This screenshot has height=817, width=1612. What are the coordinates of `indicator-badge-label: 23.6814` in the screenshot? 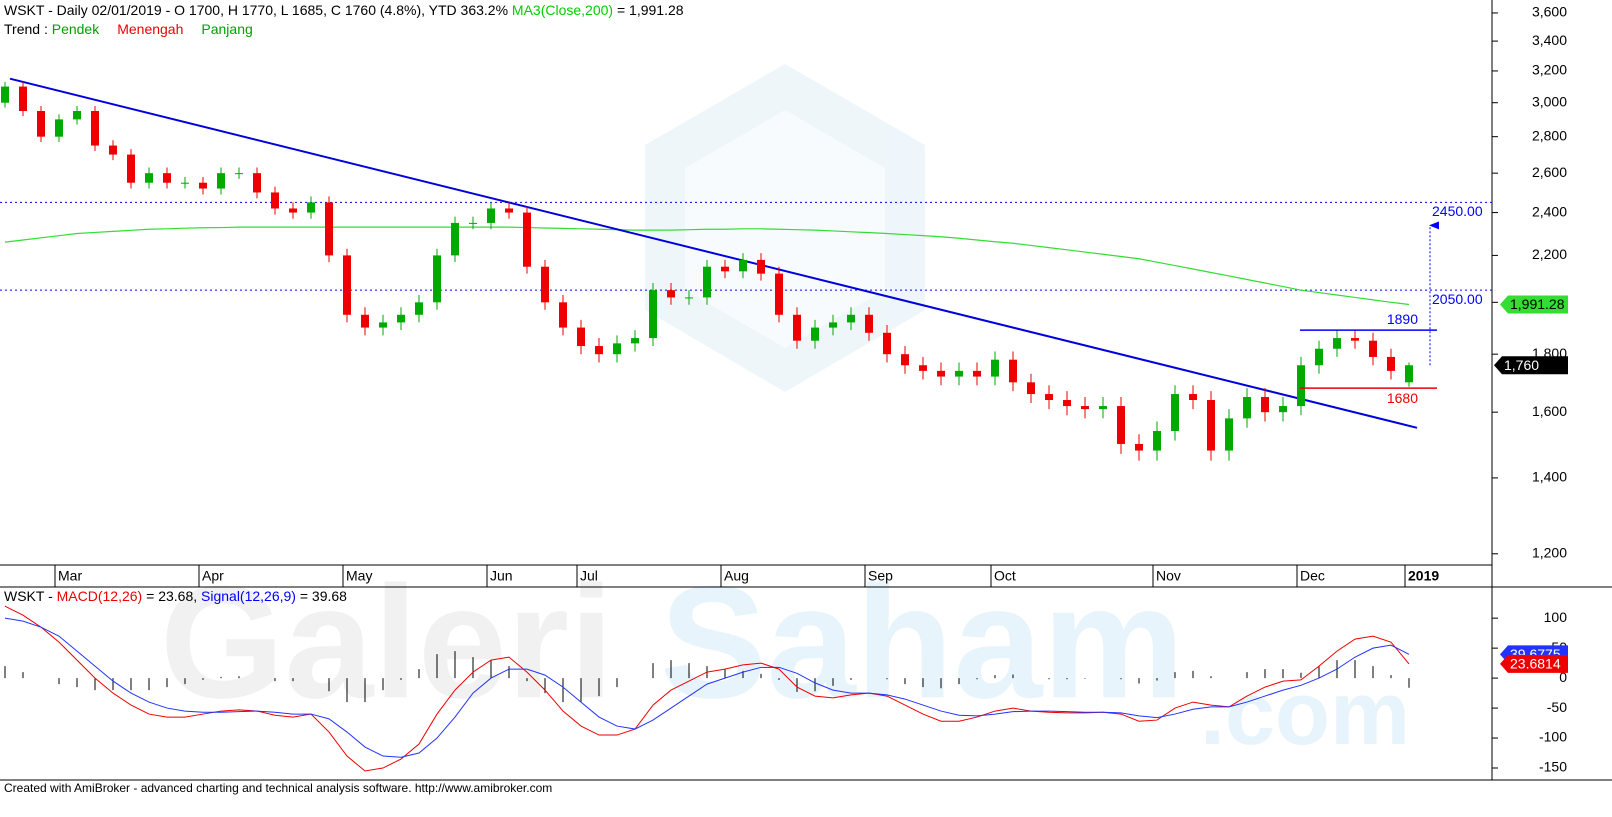 It's located at (1535, 664).